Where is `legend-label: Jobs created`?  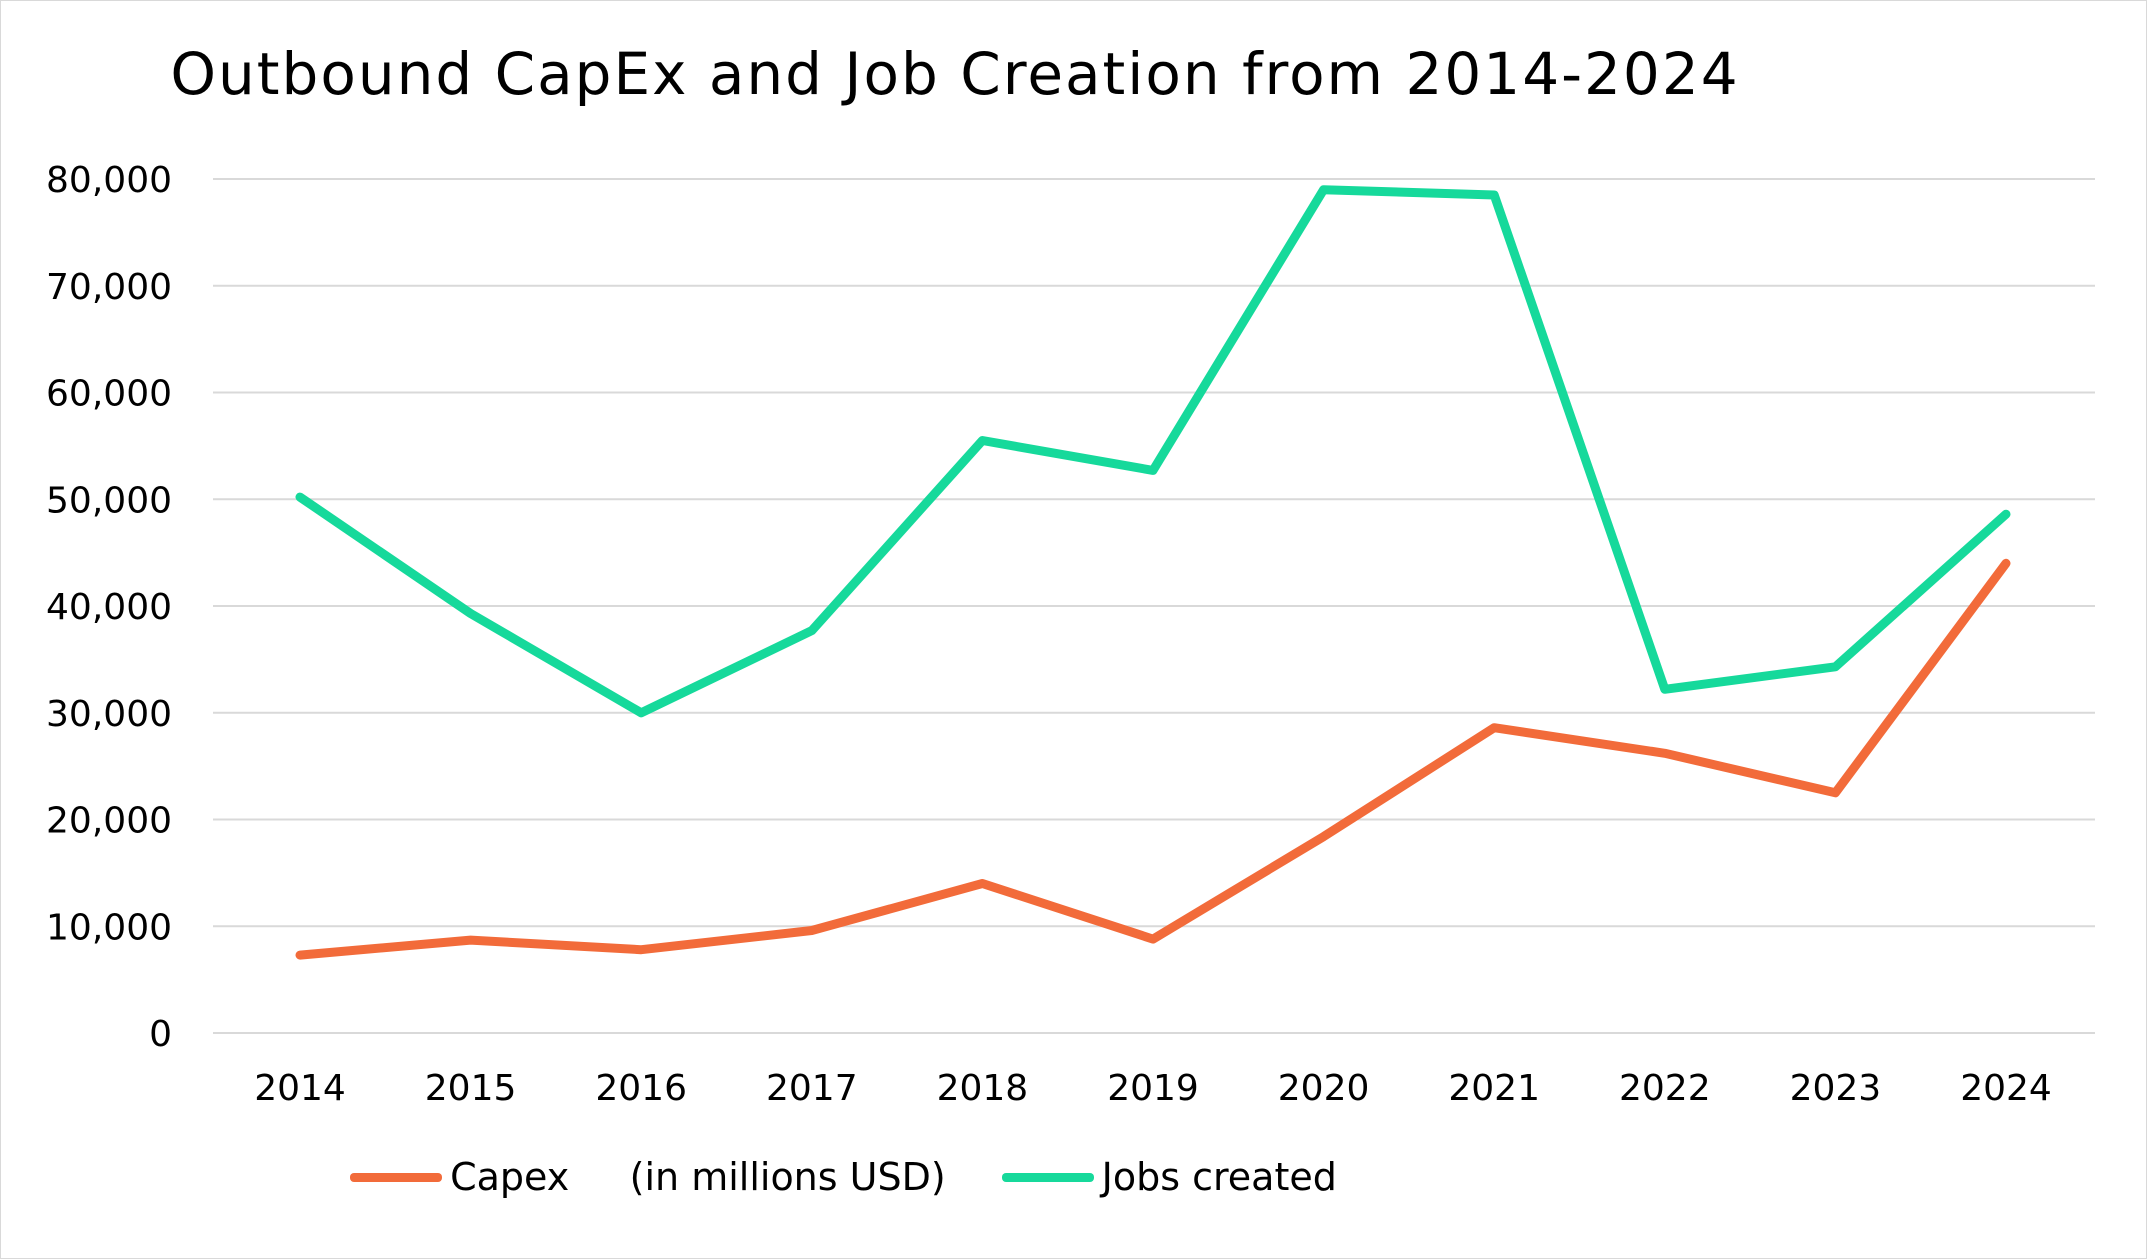 legend-label: Jobs created is located at coordinates (1219, 1177).